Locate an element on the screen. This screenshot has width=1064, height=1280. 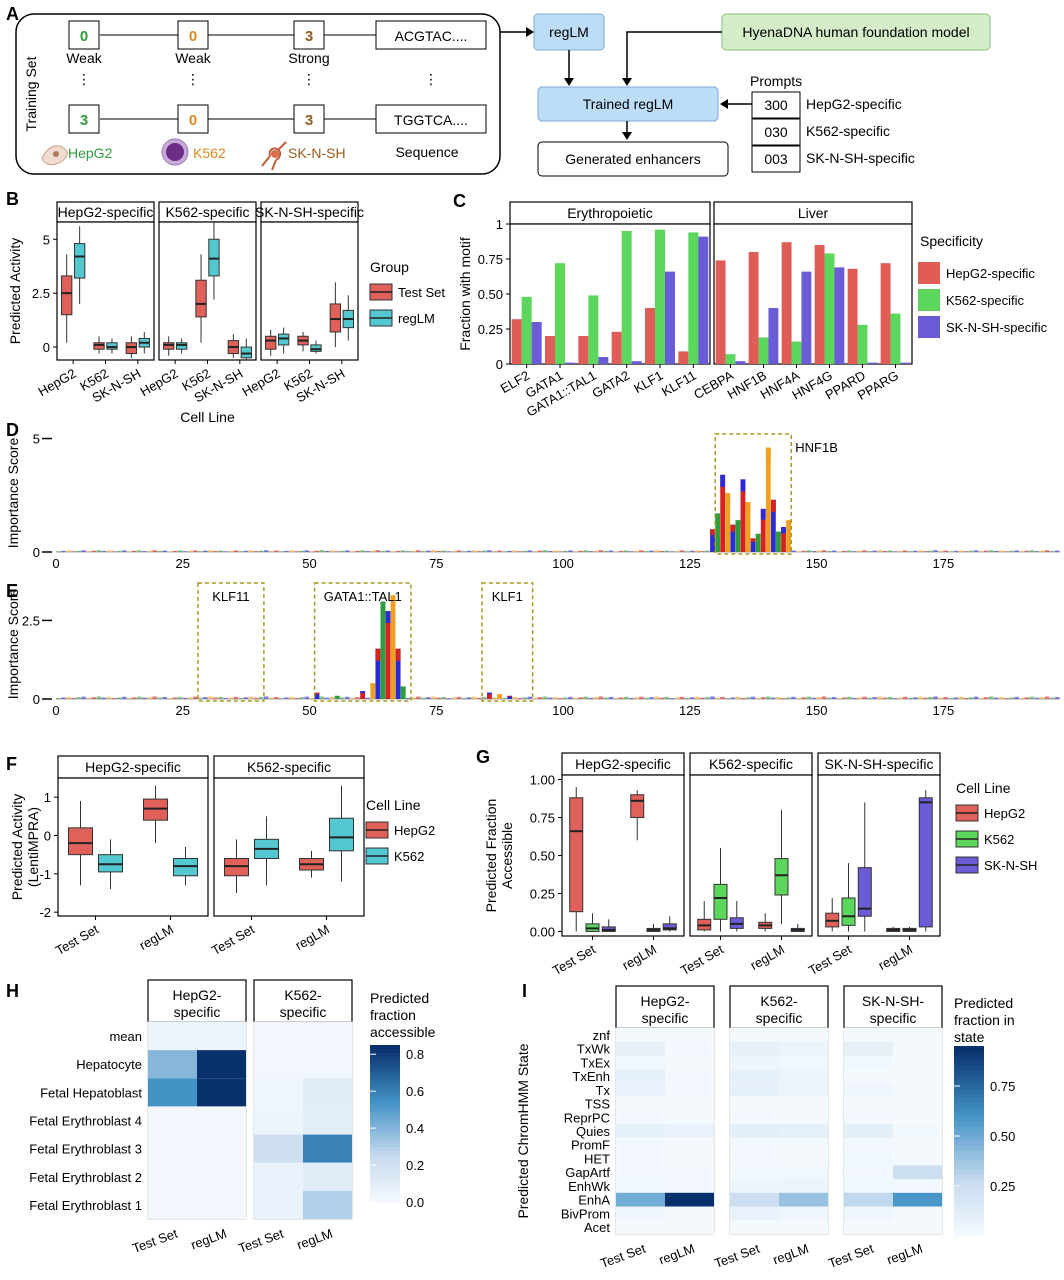
x-tick-label: regLM is located at coordinates (315, 1239).